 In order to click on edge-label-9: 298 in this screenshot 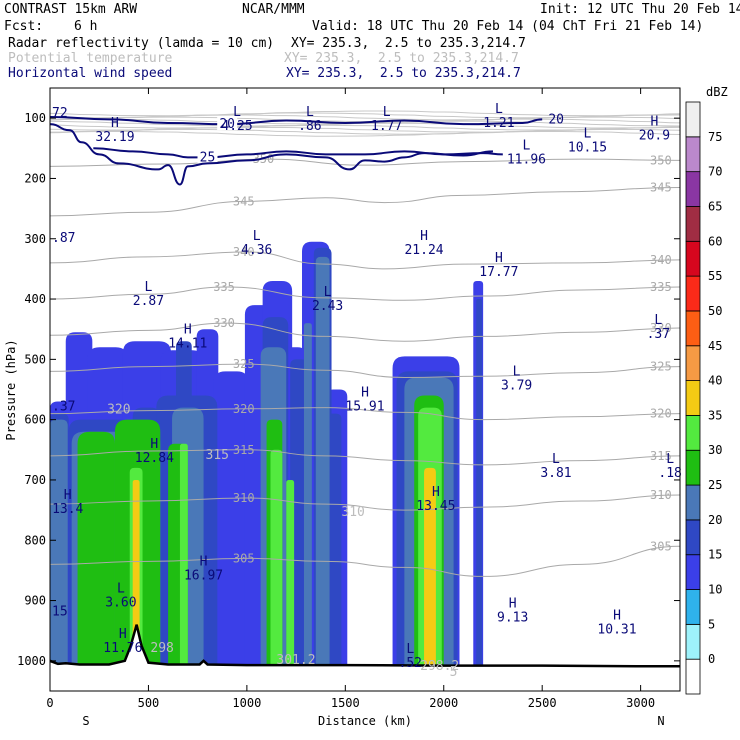, I will do `click(161, 648)`.